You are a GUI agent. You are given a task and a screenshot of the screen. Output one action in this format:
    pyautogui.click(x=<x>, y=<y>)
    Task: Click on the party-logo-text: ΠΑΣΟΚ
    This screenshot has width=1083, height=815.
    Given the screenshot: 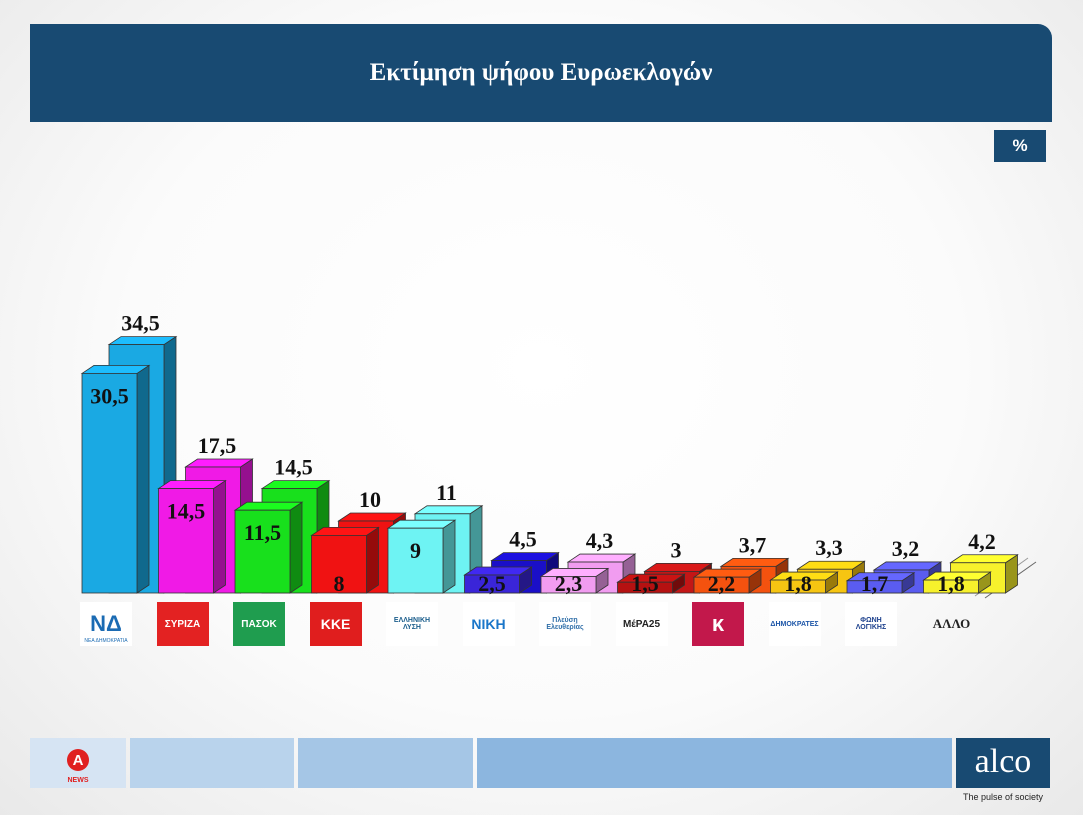 What is the action you would take?
    pyautogui.click(x=259, y=624)
    